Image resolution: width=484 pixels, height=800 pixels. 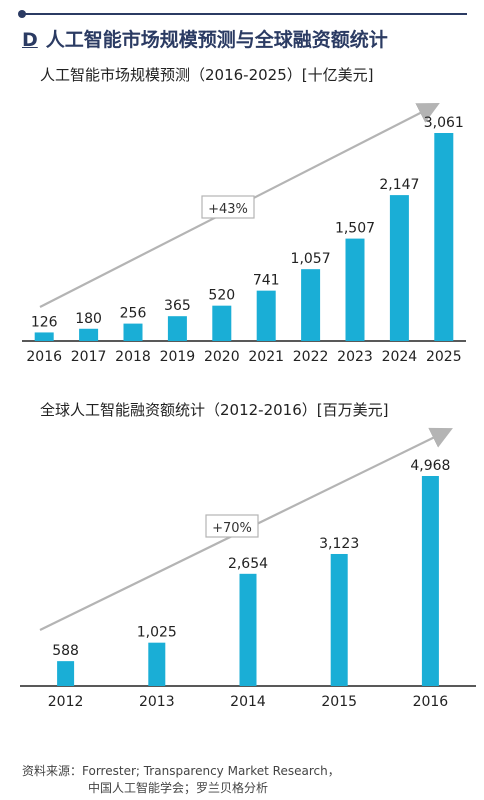 What do you see at coordinates (222, 323) in the screenshot?
I see `chart1-bar-2020` at bounding box center [222, 323].